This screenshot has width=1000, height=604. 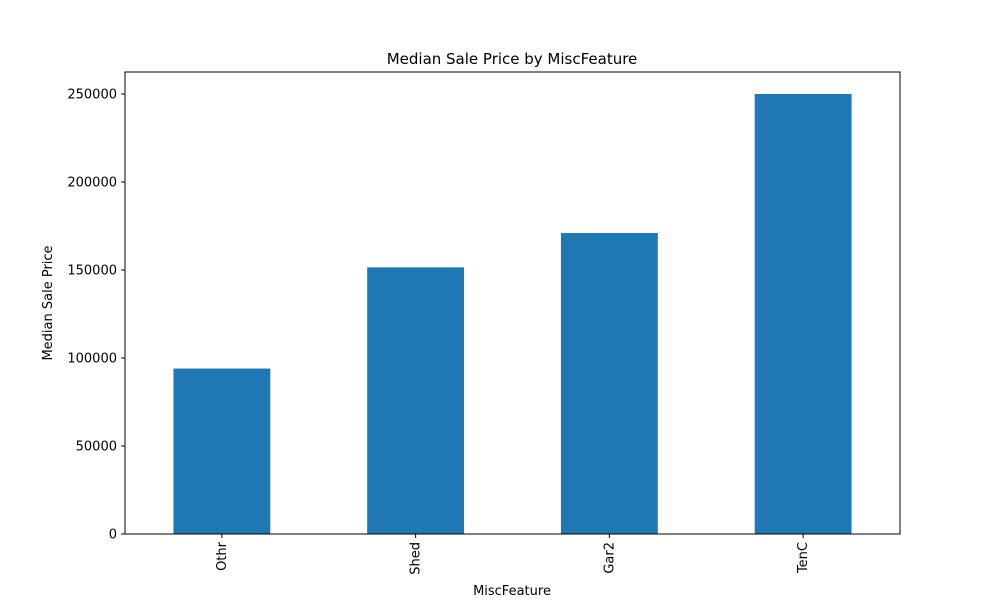 What do you see at coordinates (92, 183) in the screenshot?
I see `y-tick-label: 200000` at bounding box center [92, 183].